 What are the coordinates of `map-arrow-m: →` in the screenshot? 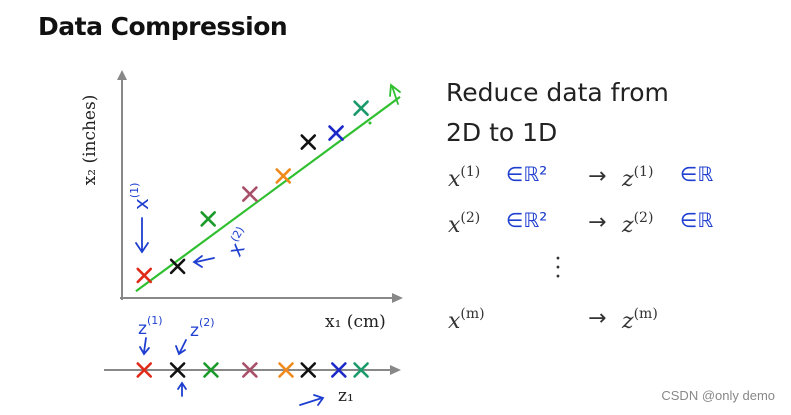 It's located at (597, 318).